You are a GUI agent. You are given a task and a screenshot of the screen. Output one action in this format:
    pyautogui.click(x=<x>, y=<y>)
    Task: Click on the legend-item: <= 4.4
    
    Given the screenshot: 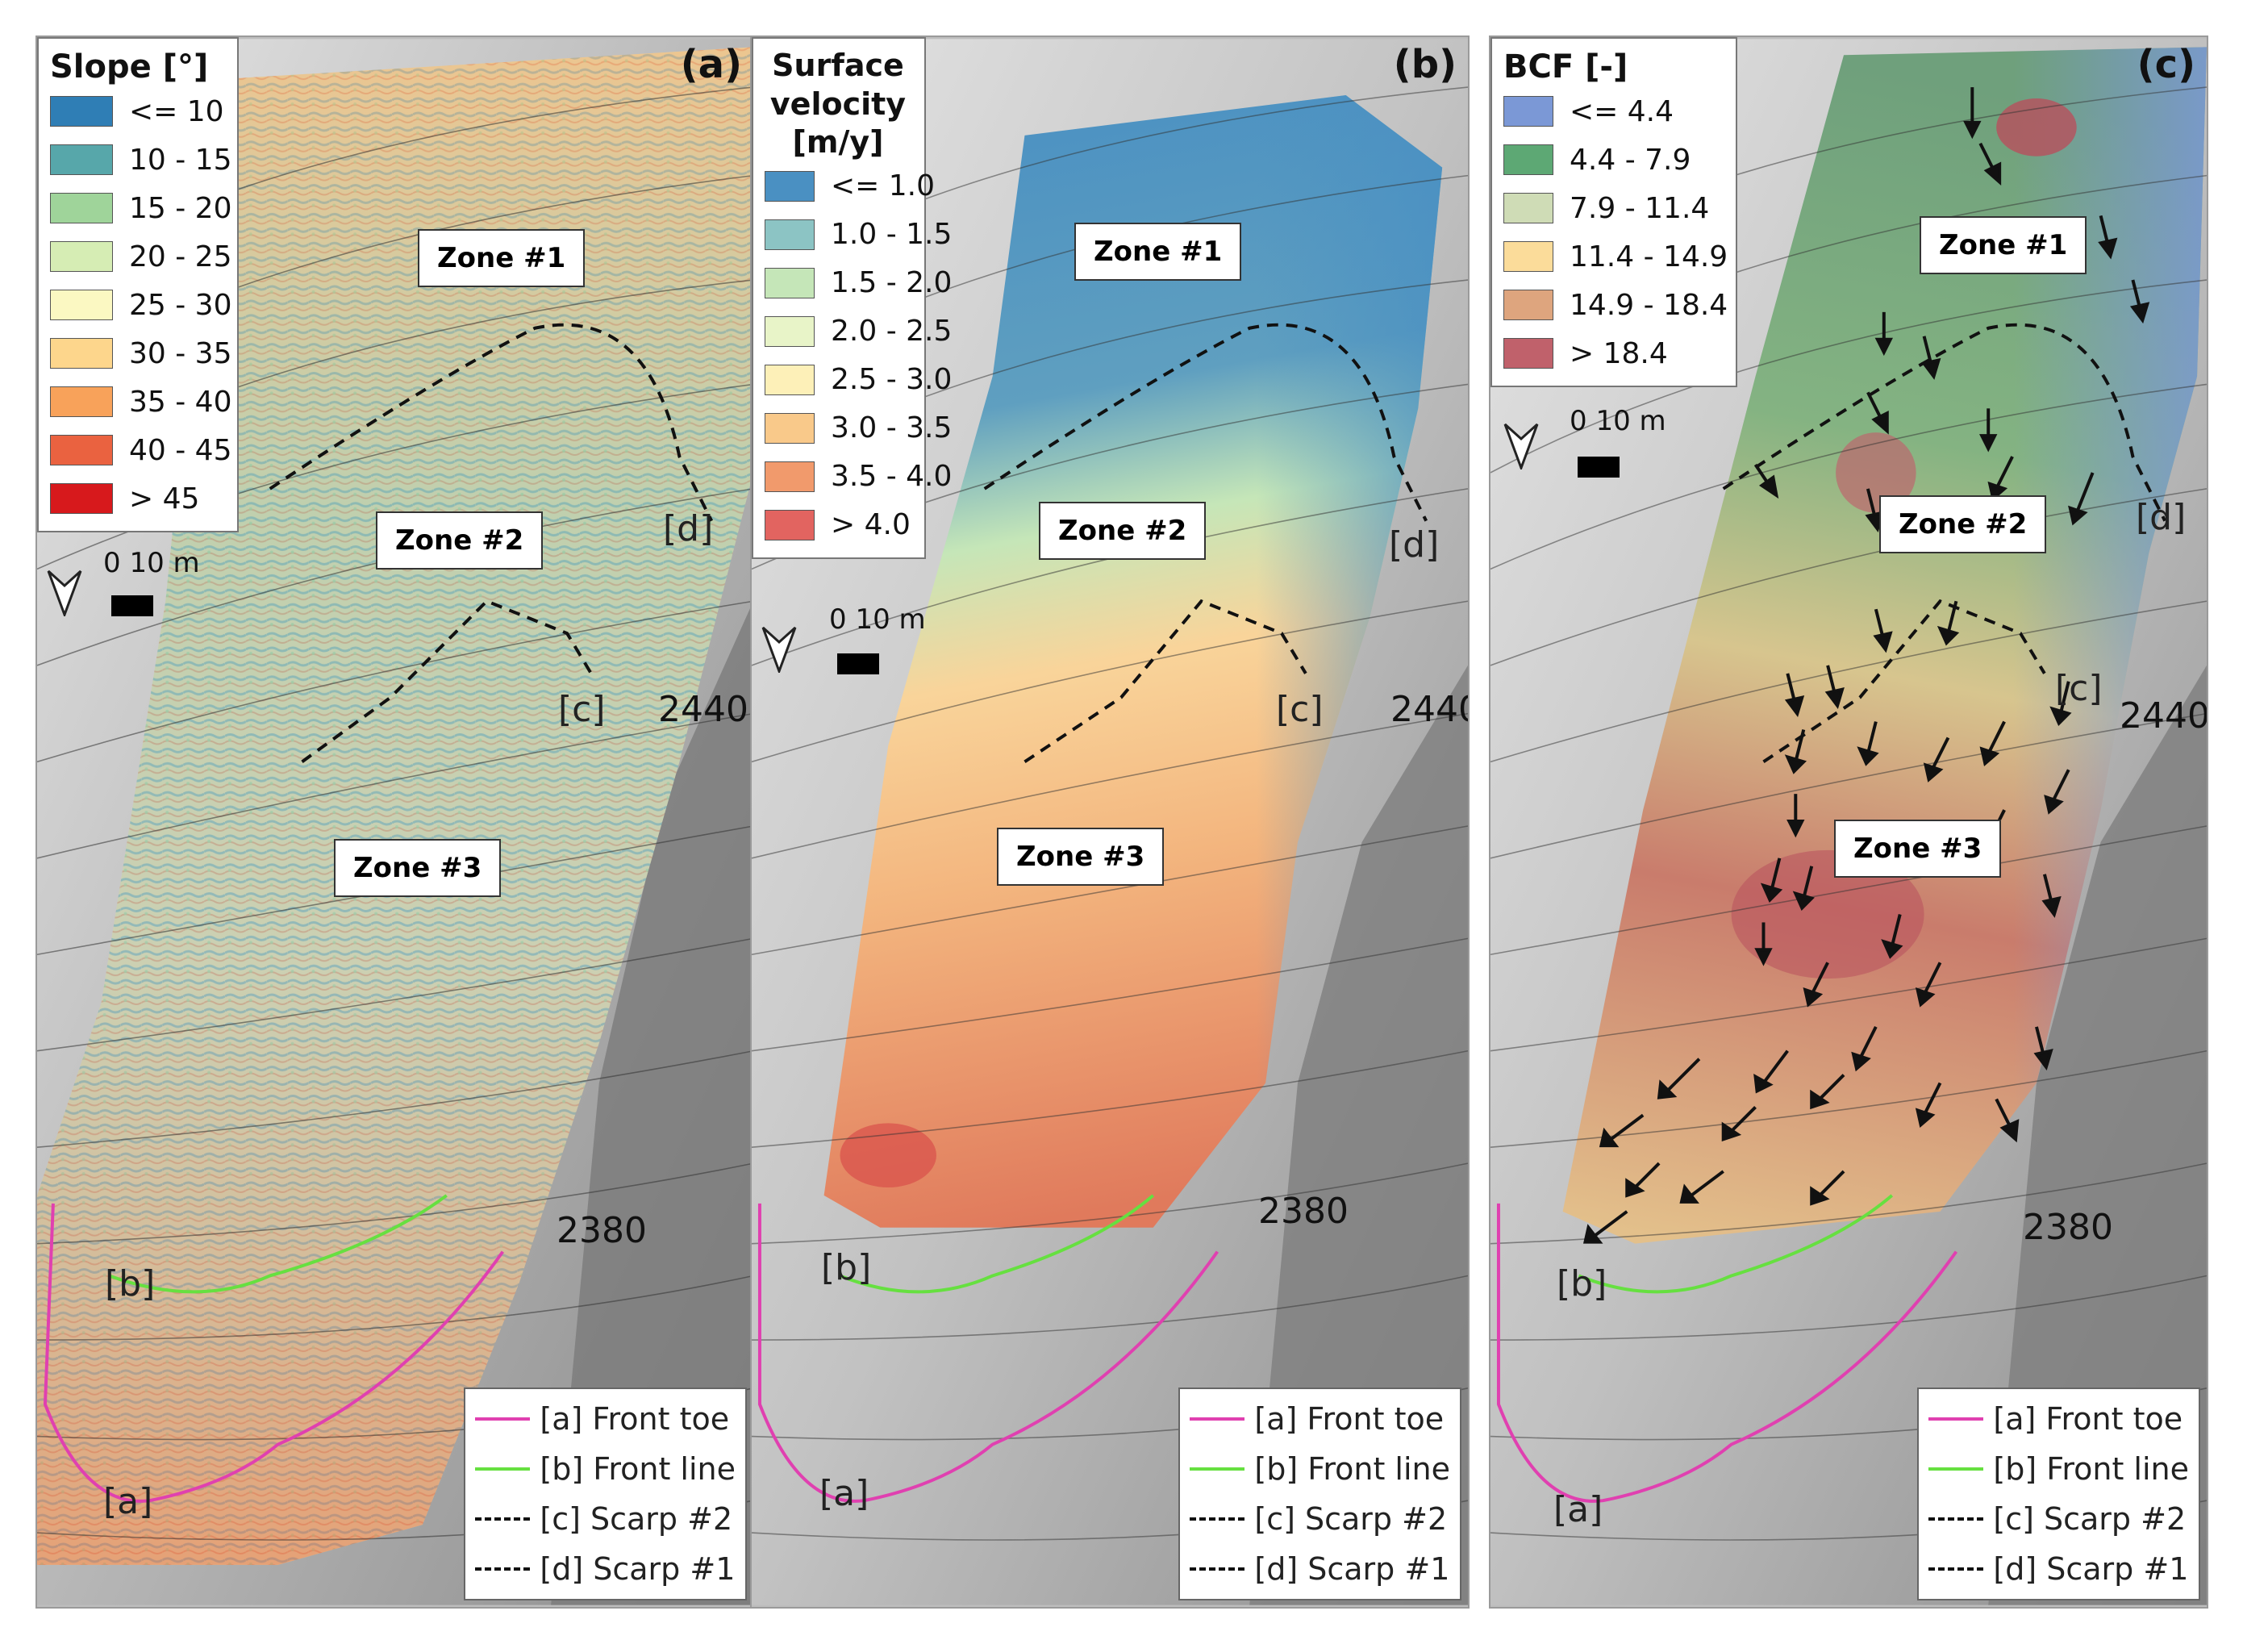 What is the action you would take?
    pyautogui.click(x=1613, y=111)
    